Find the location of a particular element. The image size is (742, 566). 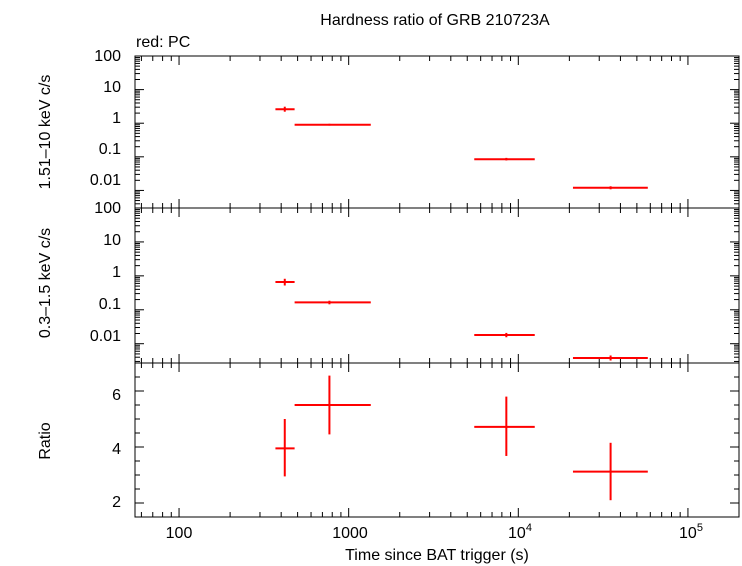

bottom-panel-ylabel: Ratio is located at coordinates (45, 440).